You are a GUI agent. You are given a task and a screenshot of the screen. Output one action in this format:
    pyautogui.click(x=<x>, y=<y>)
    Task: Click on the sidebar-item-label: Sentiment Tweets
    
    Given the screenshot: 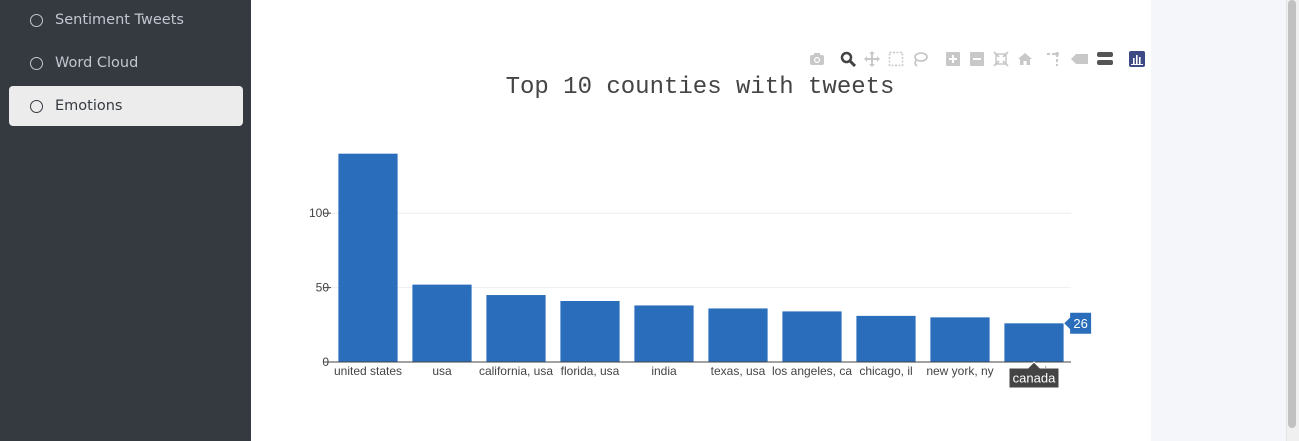 What is the action you would take?
    pyautogui.click(x=119, y=20)
    